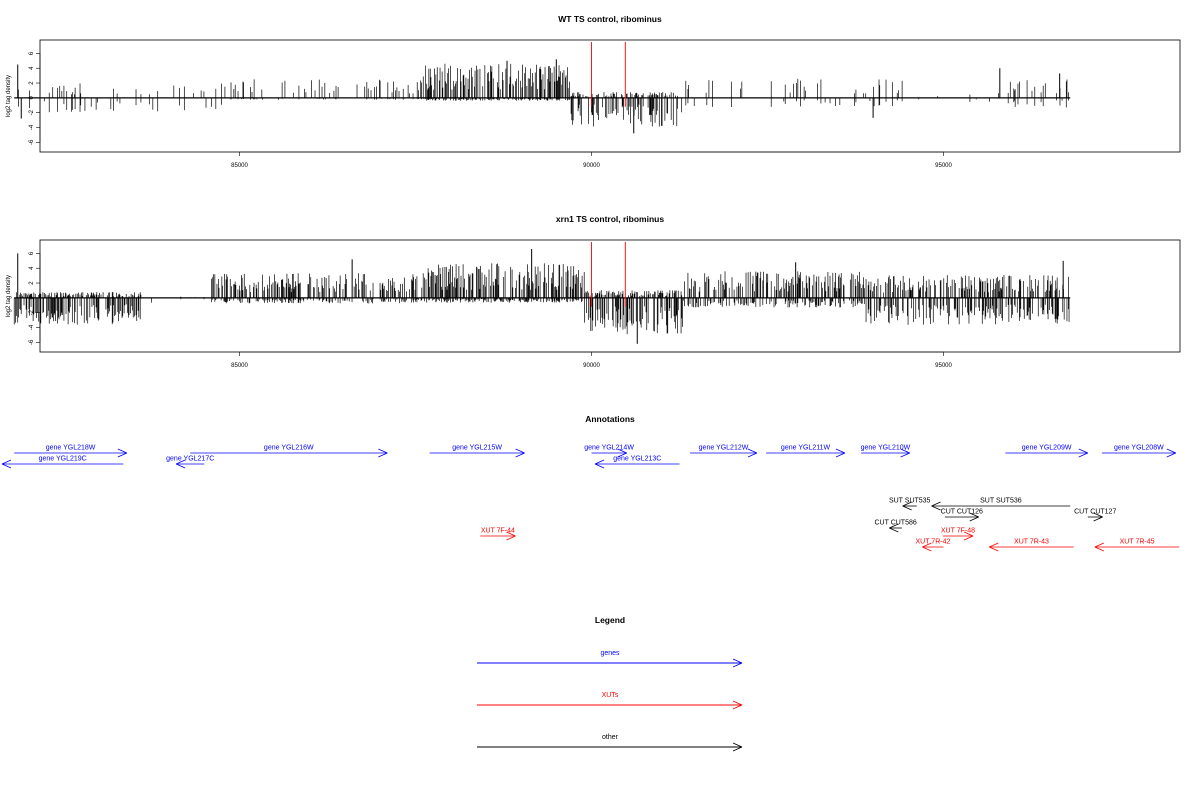 This screenshot has height=800, width=1200. Describe the element at coordinates (1137, 542) in the screenshot. I see `feature-label: XUT 7R-45` at that location.